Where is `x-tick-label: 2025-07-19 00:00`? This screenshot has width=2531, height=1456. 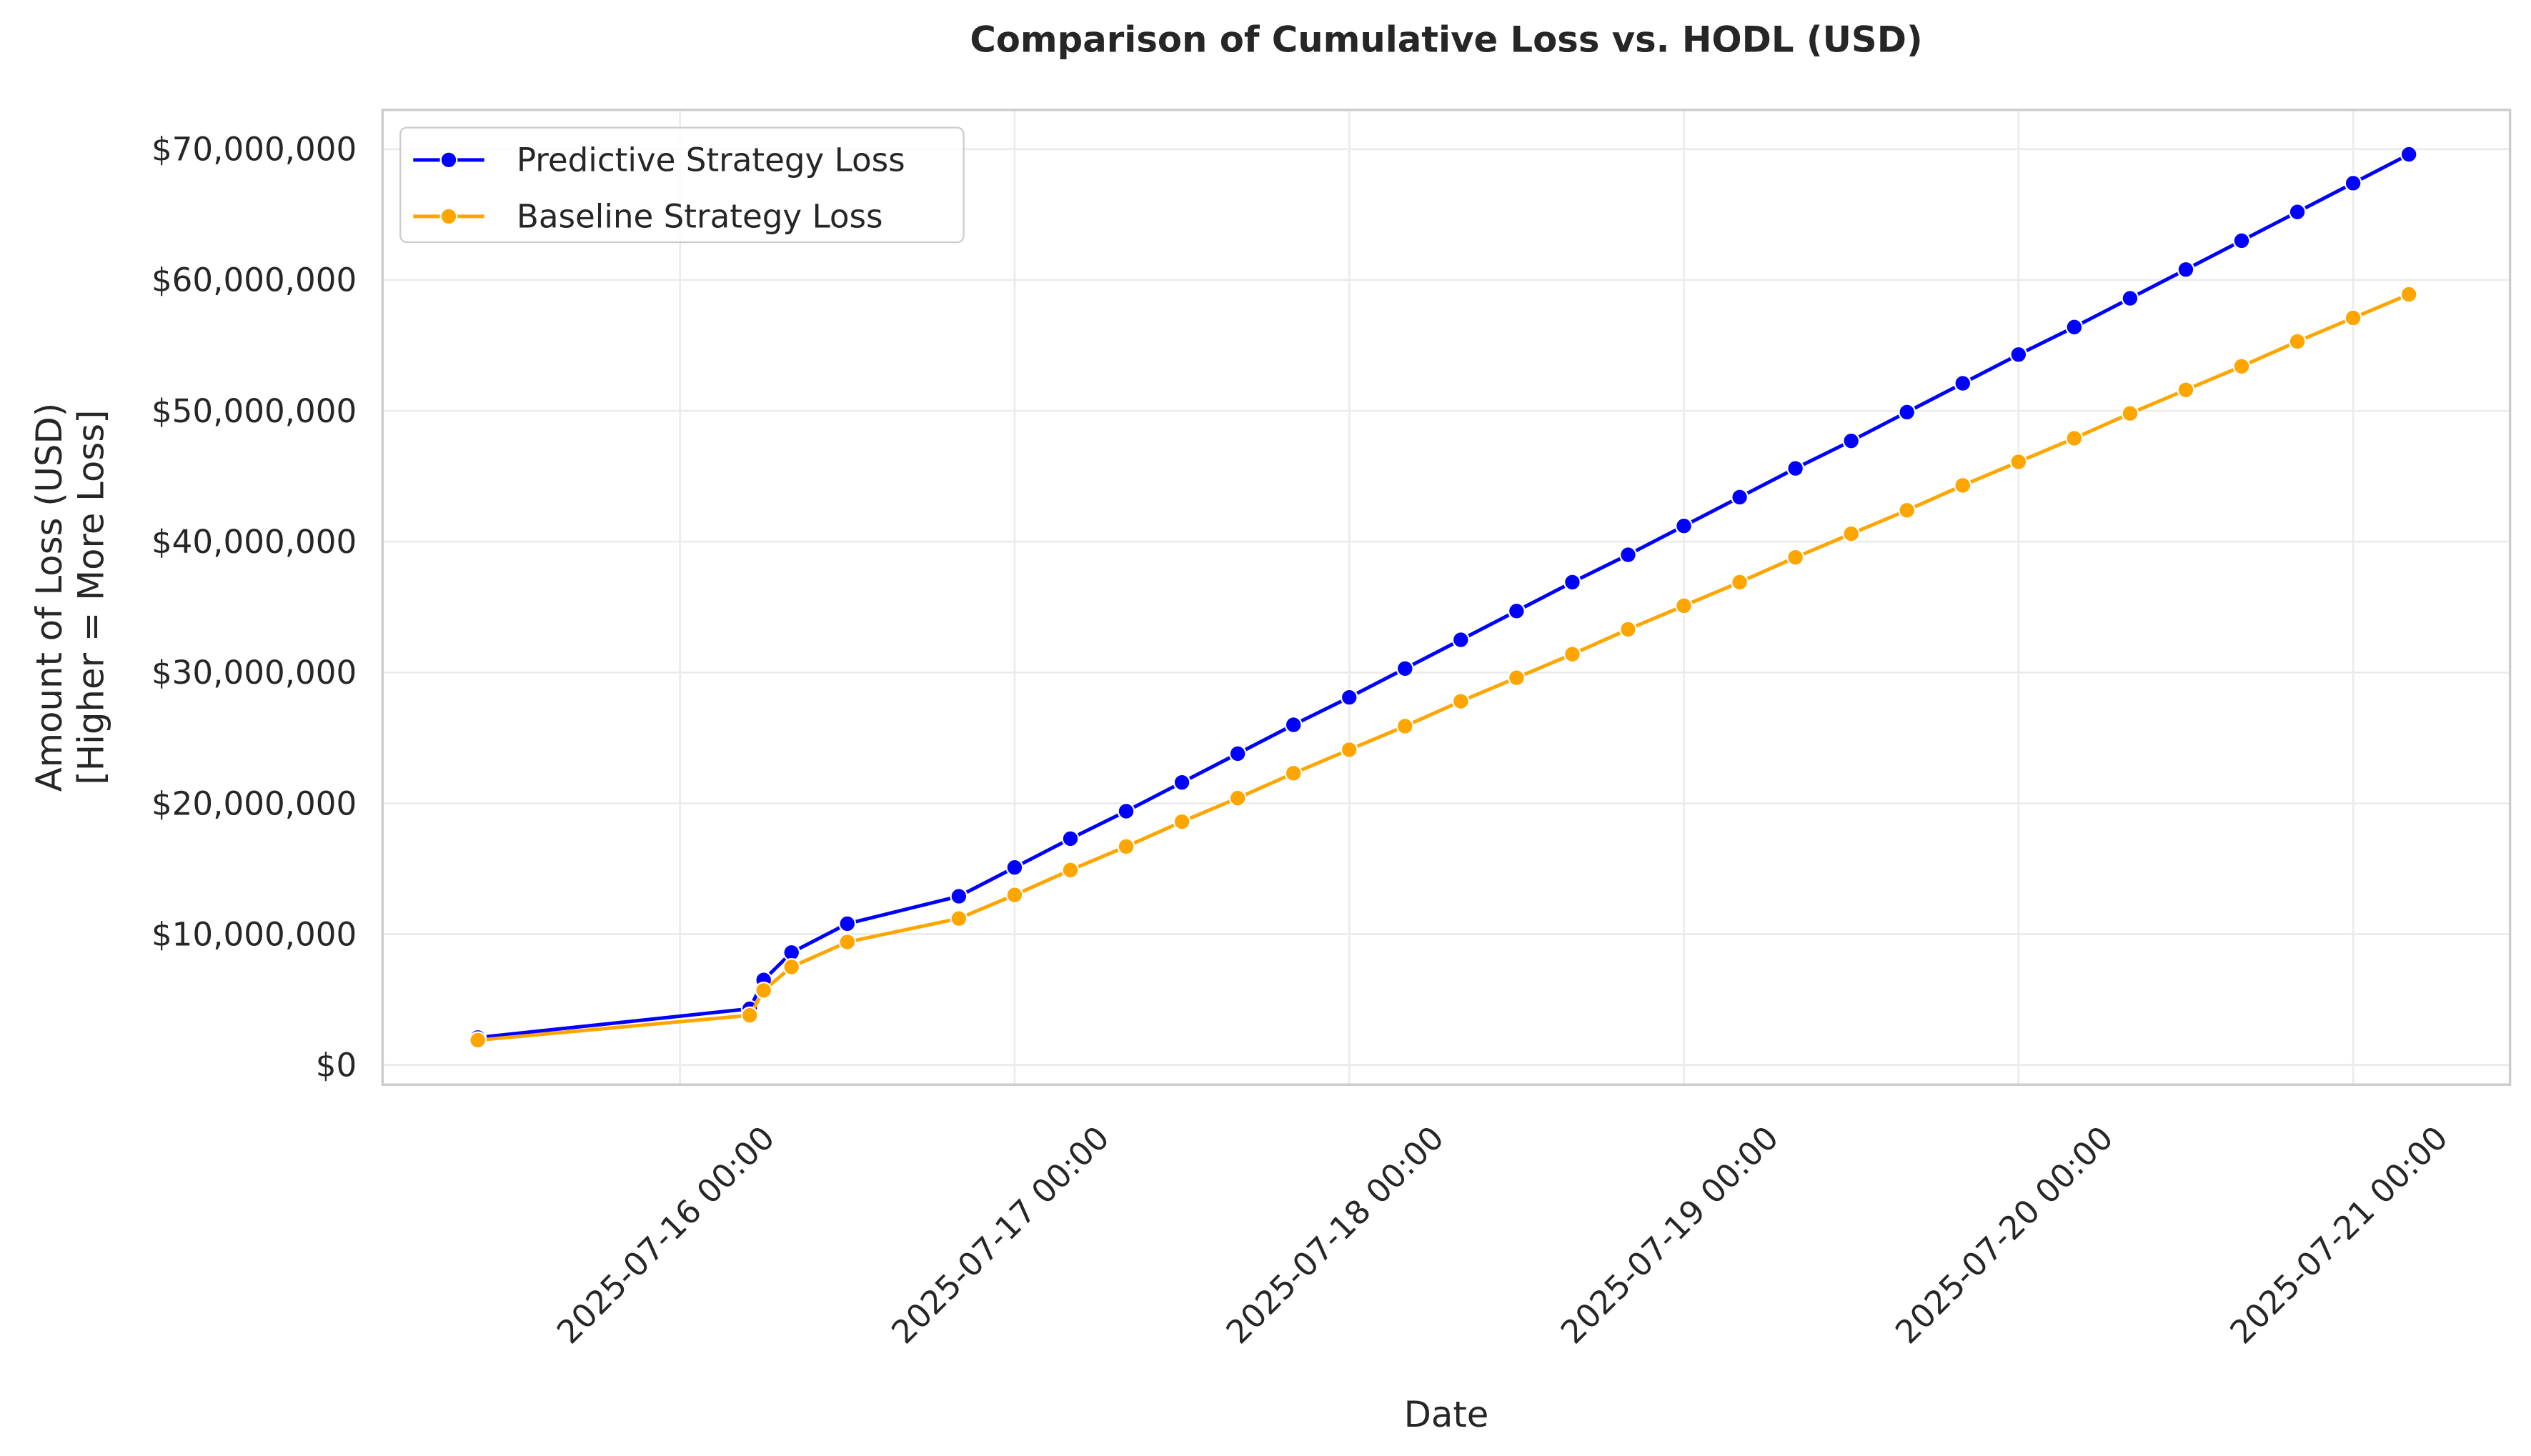 x-tick-label: 2025-07-19 00:00 is located at coordinates (1669, 1235).